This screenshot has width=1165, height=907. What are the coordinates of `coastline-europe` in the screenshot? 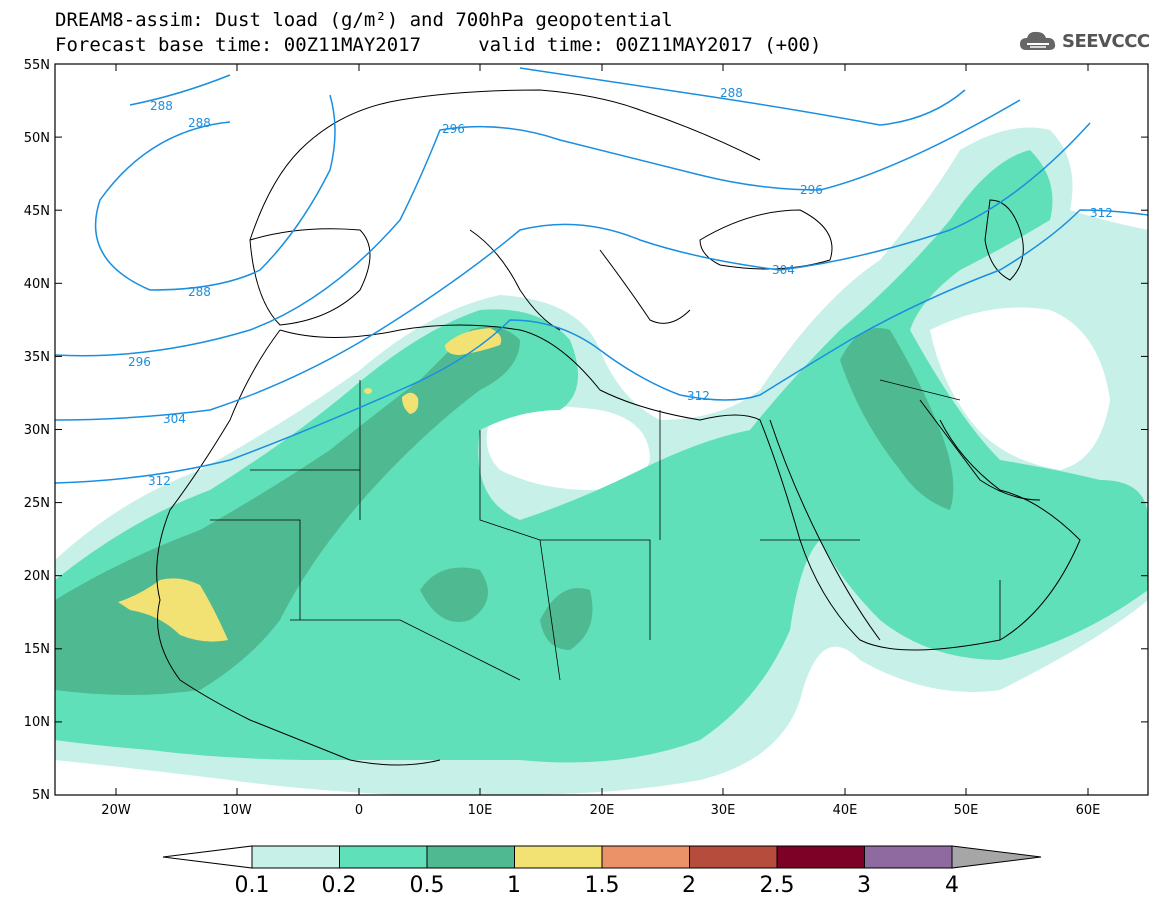 It's located at (505, 165).